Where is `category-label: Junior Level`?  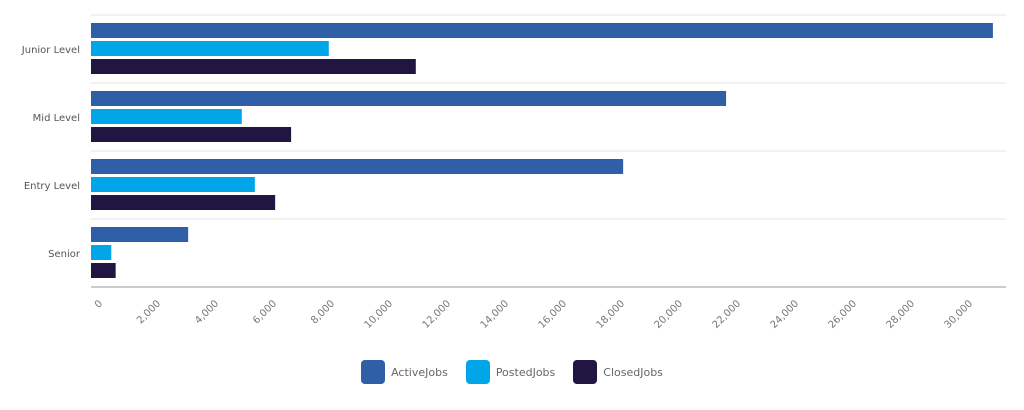
category-label: Junior Level is located at coordinates (50, 50).